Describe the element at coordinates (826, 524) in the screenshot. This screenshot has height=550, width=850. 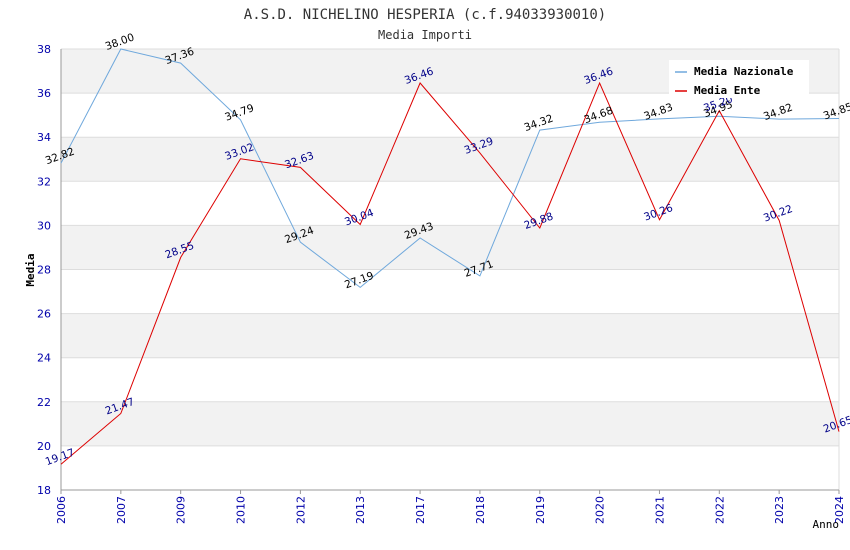
I see `x-axis-label: Anno` at that location.